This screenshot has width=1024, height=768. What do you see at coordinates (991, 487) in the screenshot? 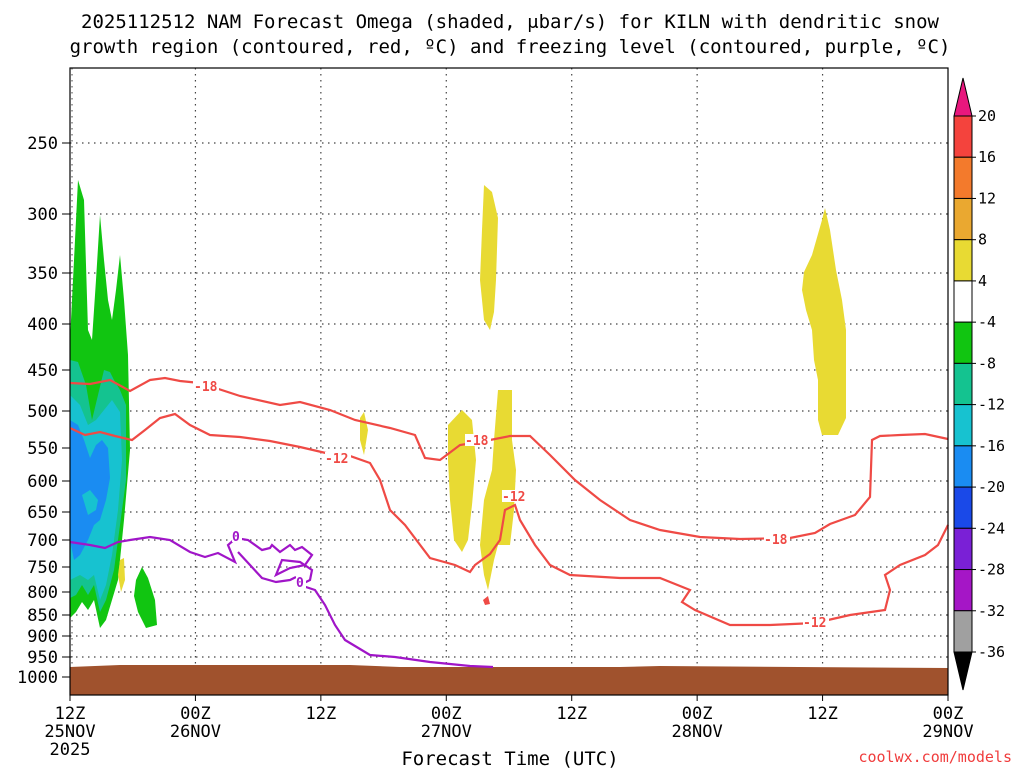
I see `colorbar-label: -20` at bounding box center [991, 487].